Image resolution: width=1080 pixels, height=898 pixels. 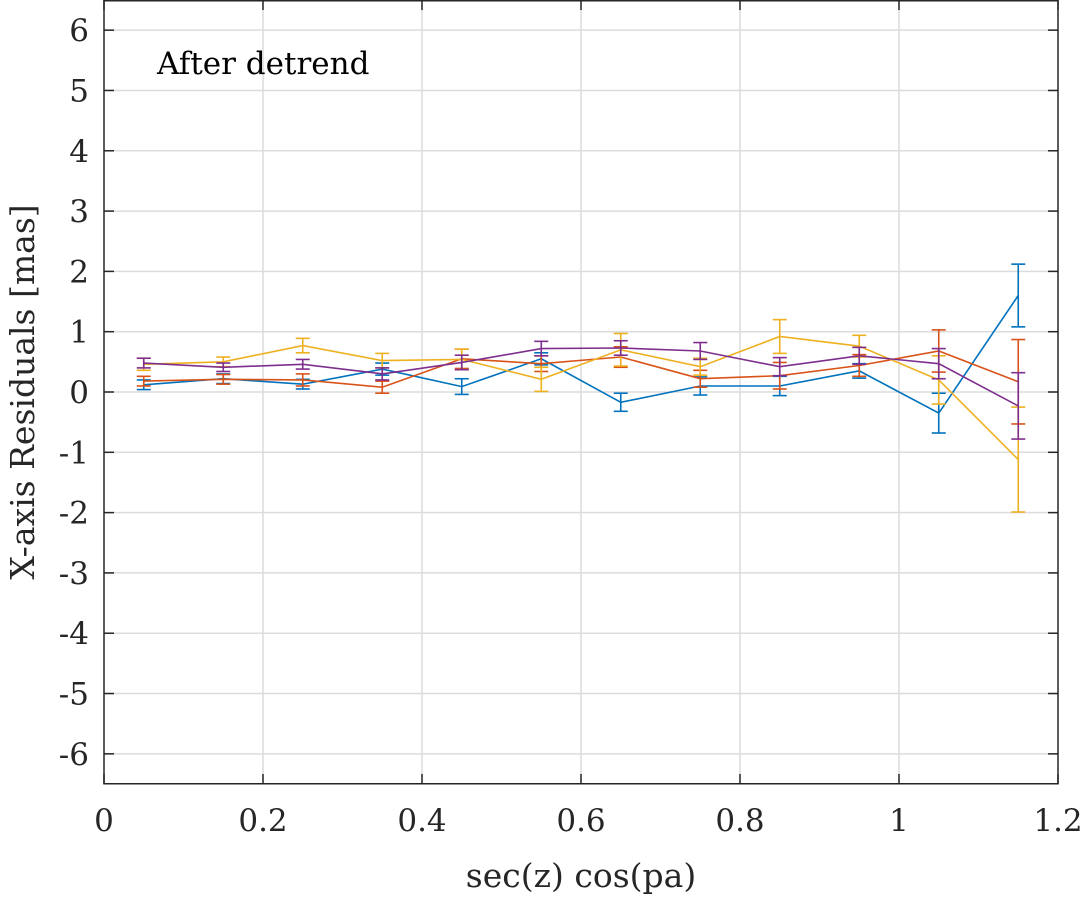 What do you see at coordinates (581, 875) in the screenshot?
I see `x-axis-label: sec(z) cos(pa)` at bounding box center [581, 875].